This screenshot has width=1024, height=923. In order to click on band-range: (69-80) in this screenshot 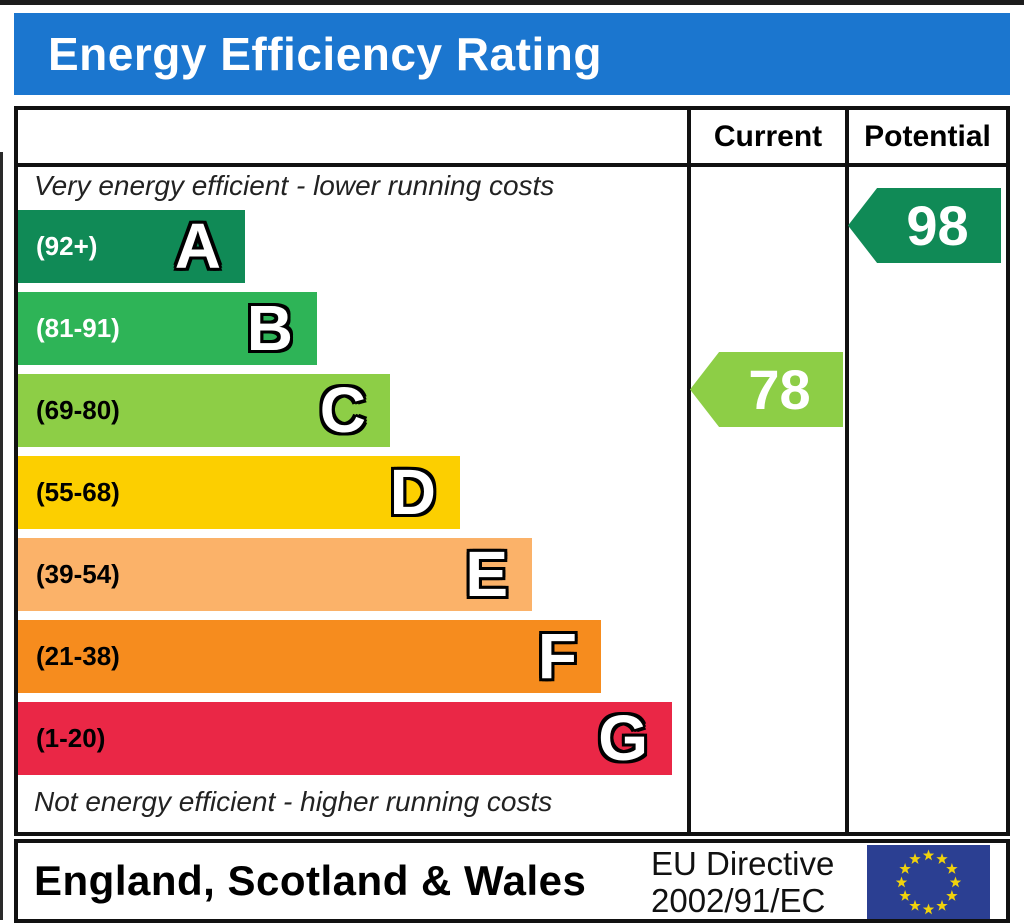, I will do `click(78, 410)`.